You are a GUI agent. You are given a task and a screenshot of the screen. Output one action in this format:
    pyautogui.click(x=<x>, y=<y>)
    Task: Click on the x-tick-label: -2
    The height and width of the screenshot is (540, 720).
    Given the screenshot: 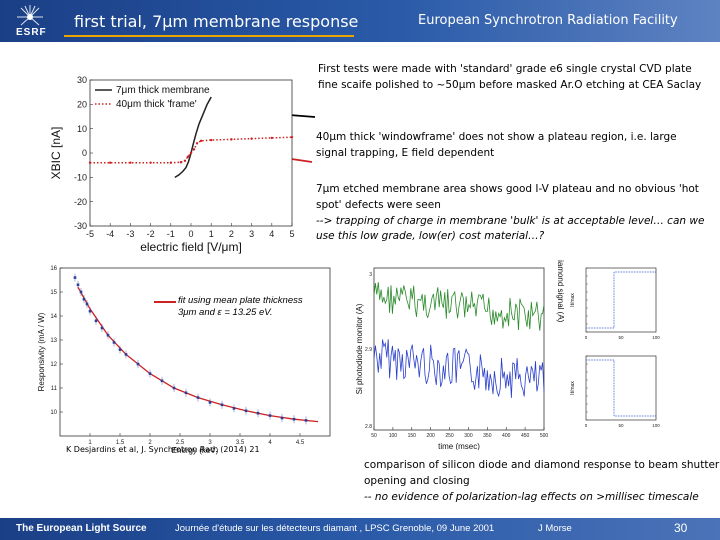 What is the action you would take?
    pyautogui.click(x=151, y=234)
    